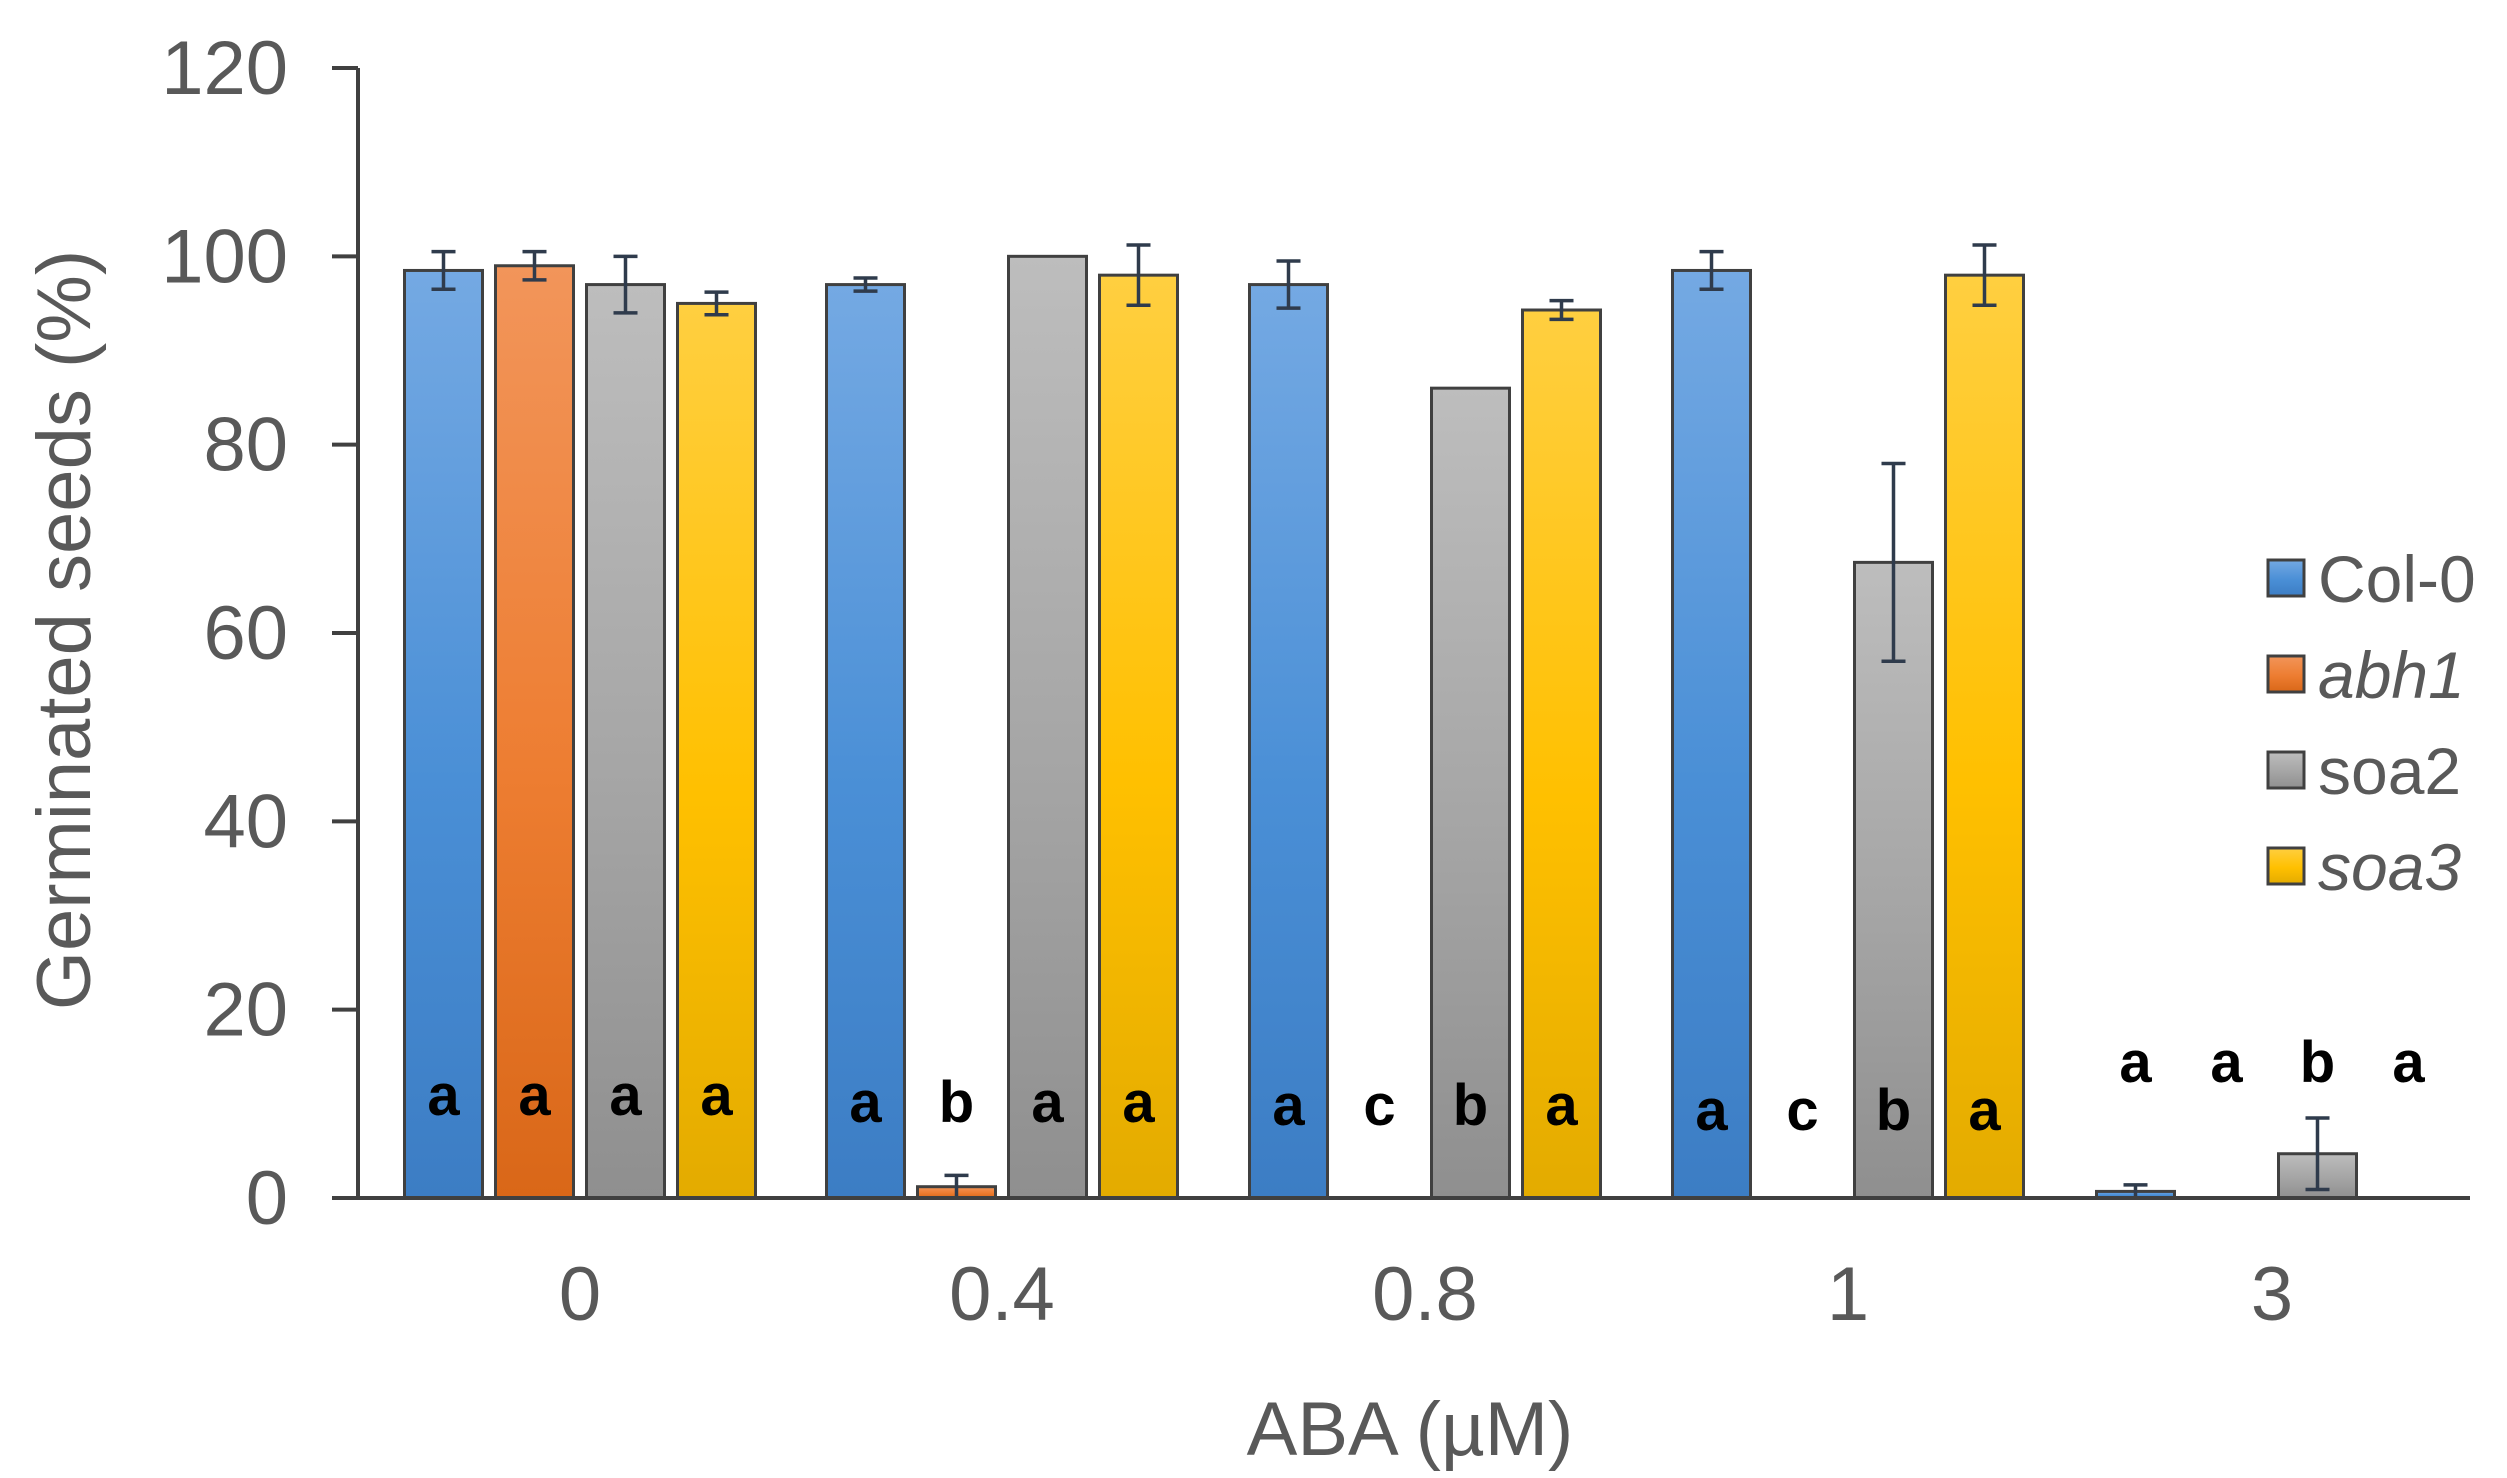  Describe the element at coordinates (2389, 867) in the screenshot. I see `legend-label: soa3` at that location.